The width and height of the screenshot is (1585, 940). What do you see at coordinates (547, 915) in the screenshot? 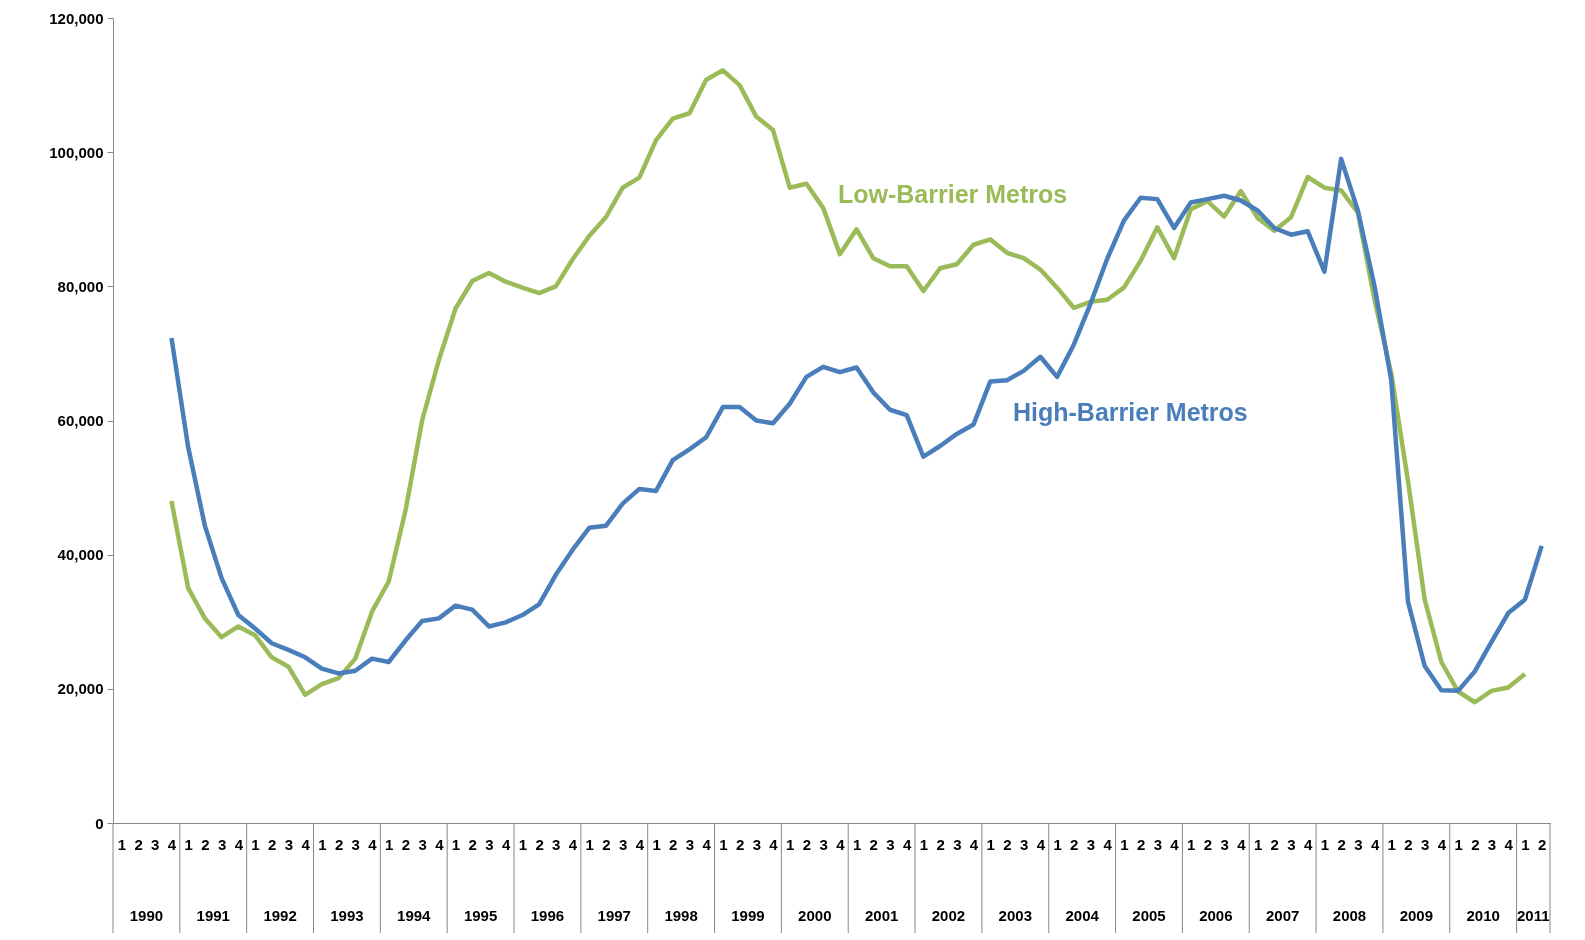
I see `text: 1996` at bounding box center [547, 915].